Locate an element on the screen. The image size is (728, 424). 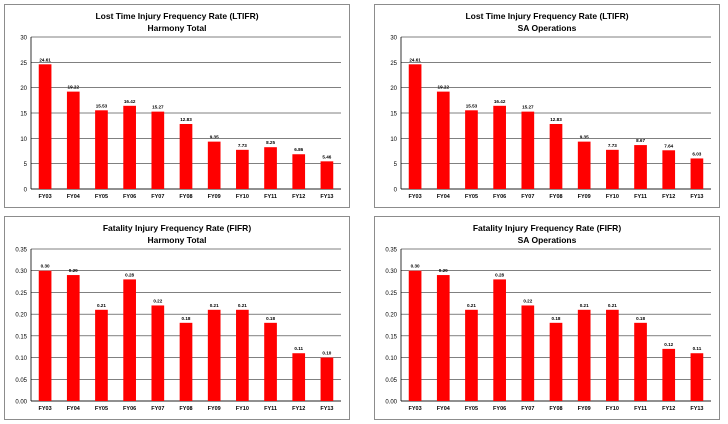
data-label: 24.61 is located at coordinates (415, 59).